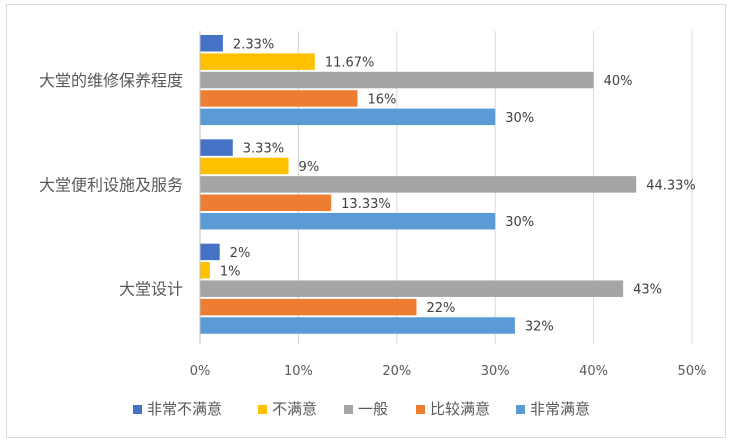  I want to click on data-label: 2%, so click(240, 253).